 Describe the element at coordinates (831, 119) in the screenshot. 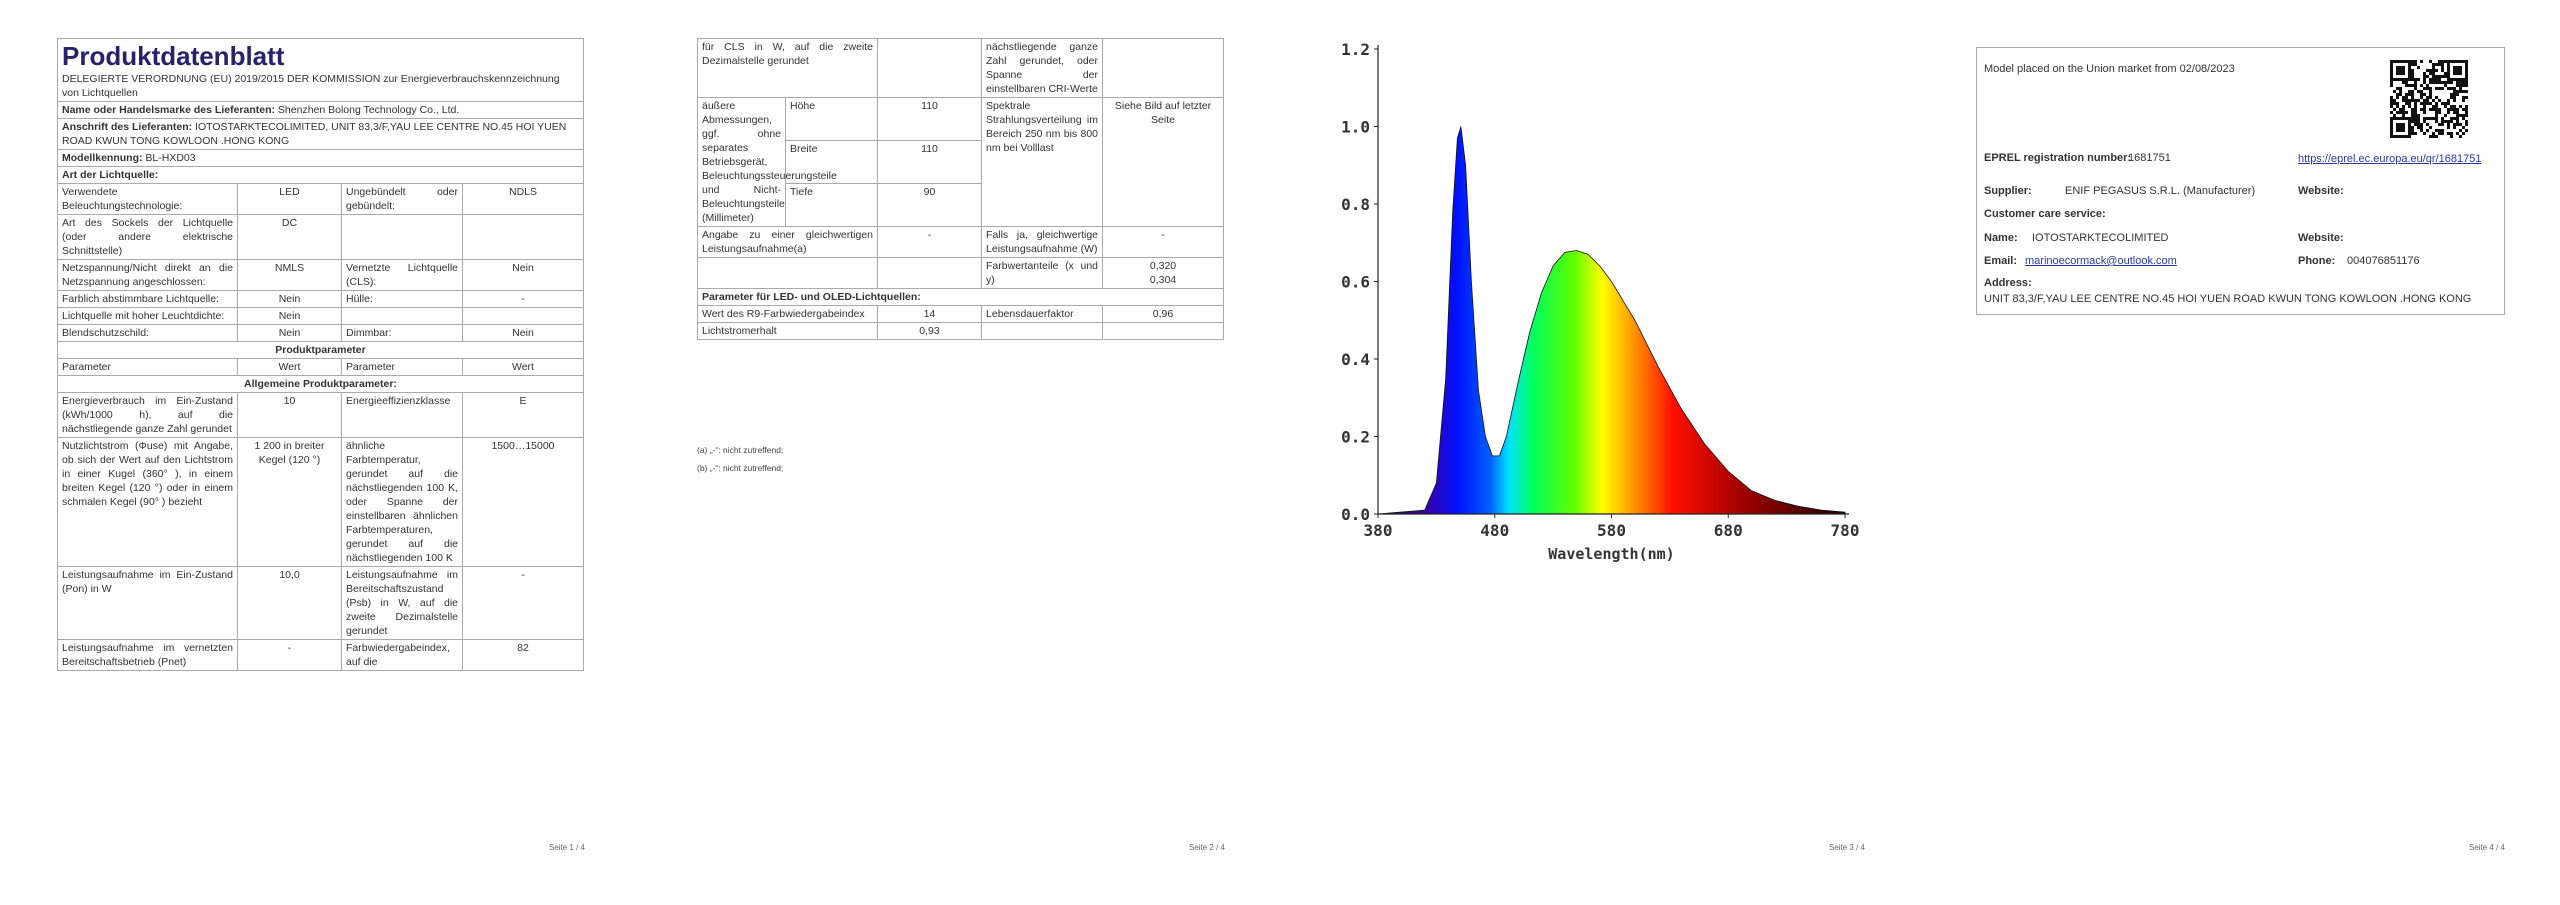

I see `table-cell: Höhe` at that location.